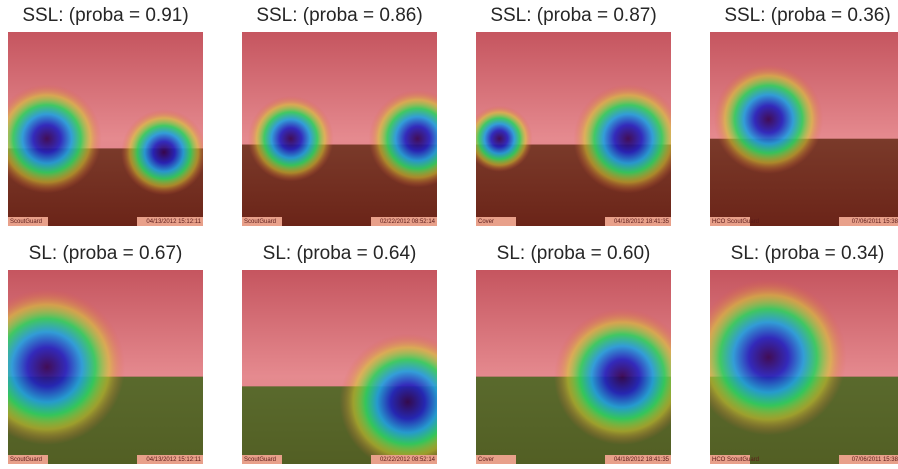  What do you see at coordinates (105, 15) in the screenshot?
I see `panel-title: SSL: (proba = 0.91)` at bounding box center [105, 15].